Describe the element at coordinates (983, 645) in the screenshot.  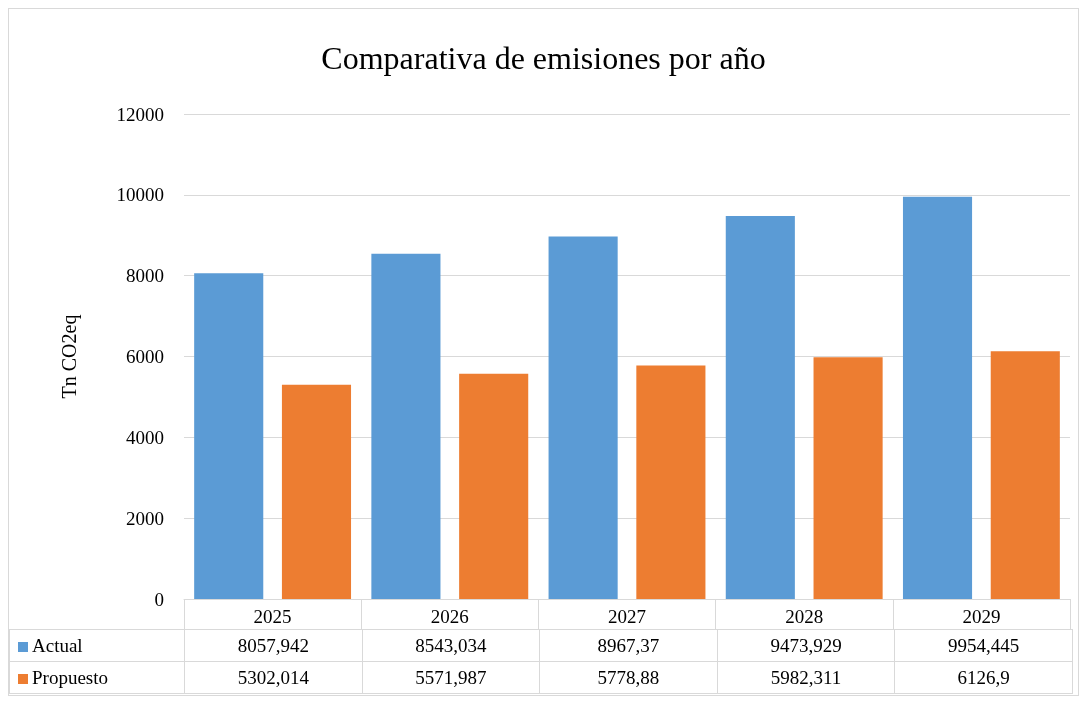
I see `data-label: 9954,445` at that location.